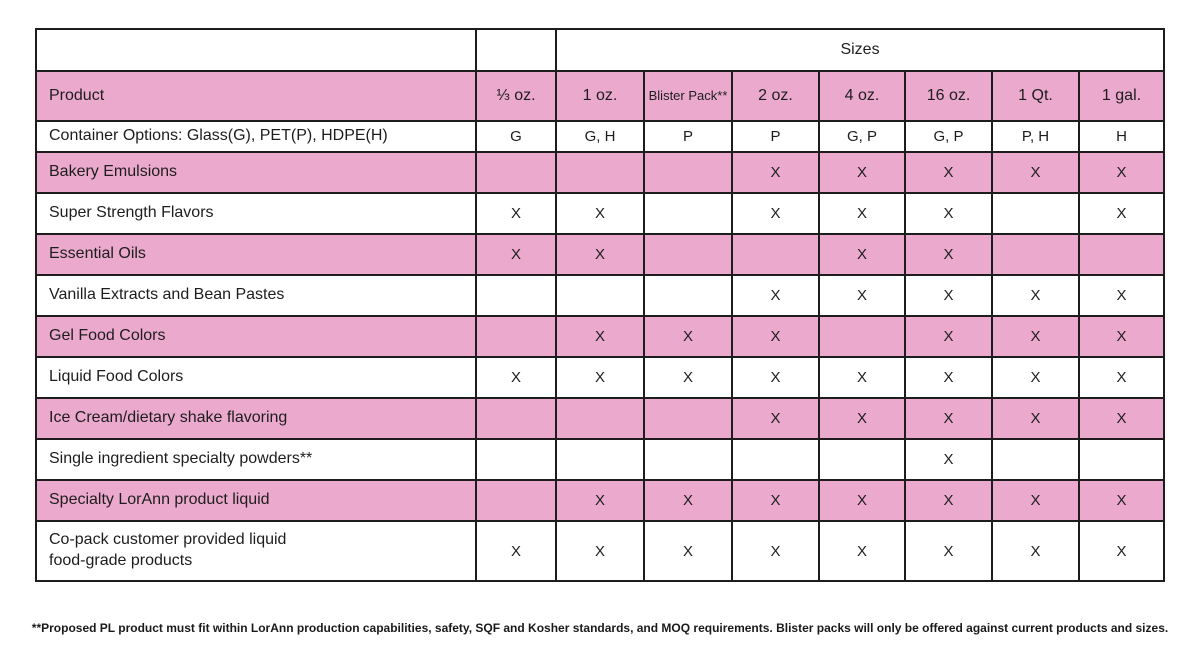  Describe the element at coordinates (1035, 136) in the screenshot. I see `container-option-cell-6: P, H` at that location.